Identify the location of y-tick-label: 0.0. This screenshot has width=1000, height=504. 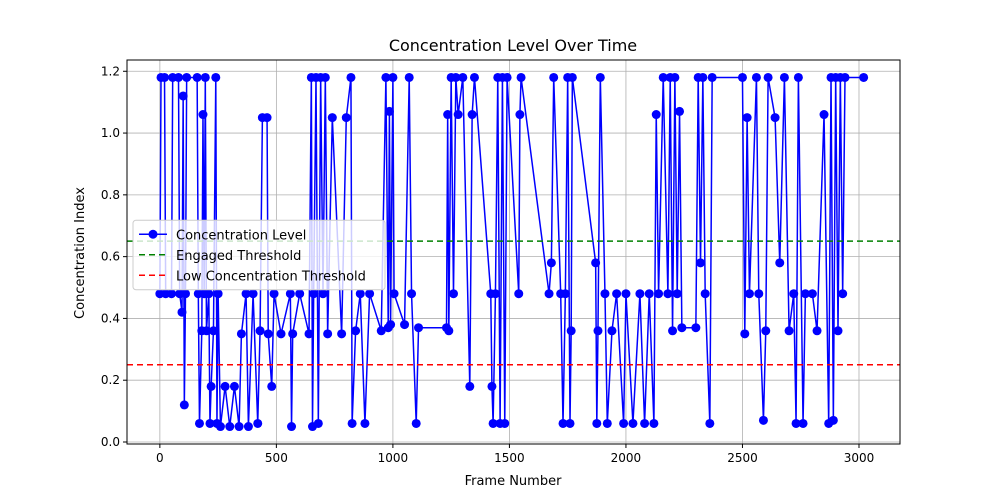
(110, 442).